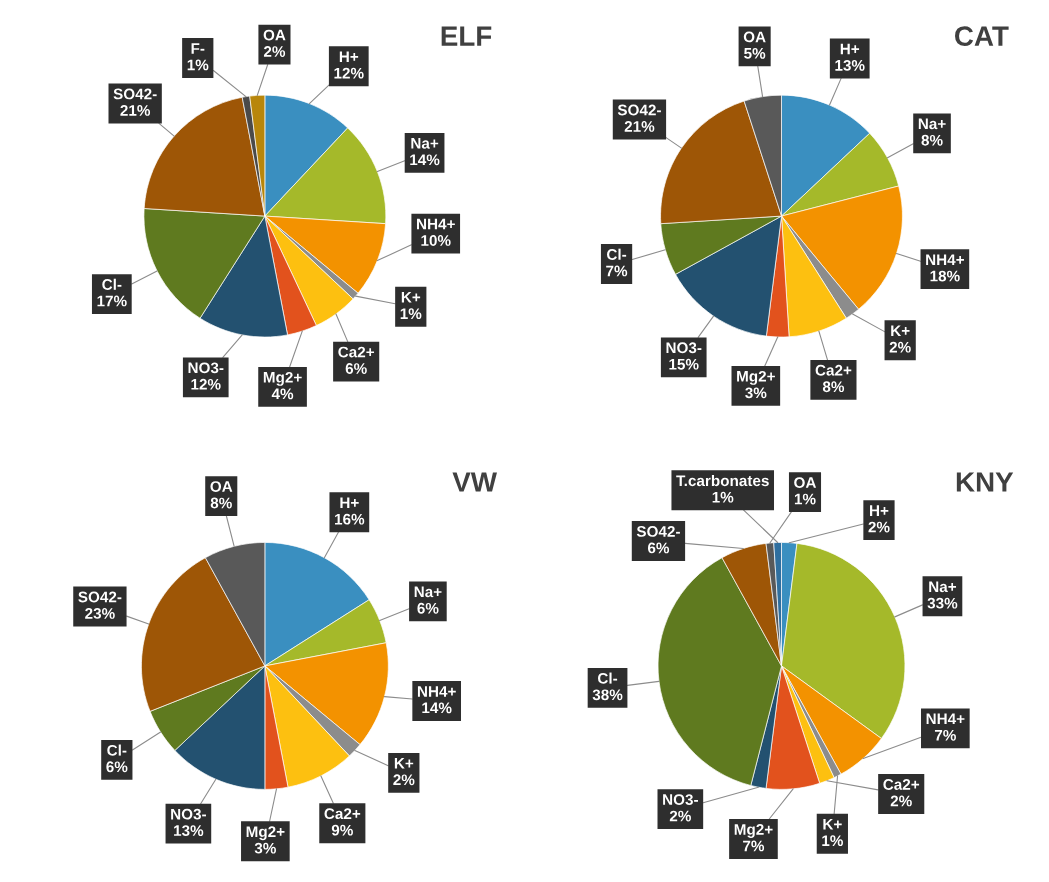  What do you see at coordinates (982, 36) in the screenshot?
I see `chart-title: CAT` at bounding box center [982, 36].